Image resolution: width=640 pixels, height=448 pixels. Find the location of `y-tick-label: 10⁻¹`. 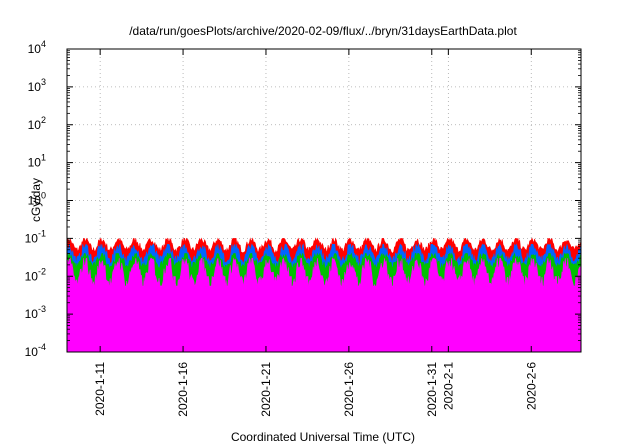

y-tick-label: 10⁻¹ is located at coordinates (35, 236).